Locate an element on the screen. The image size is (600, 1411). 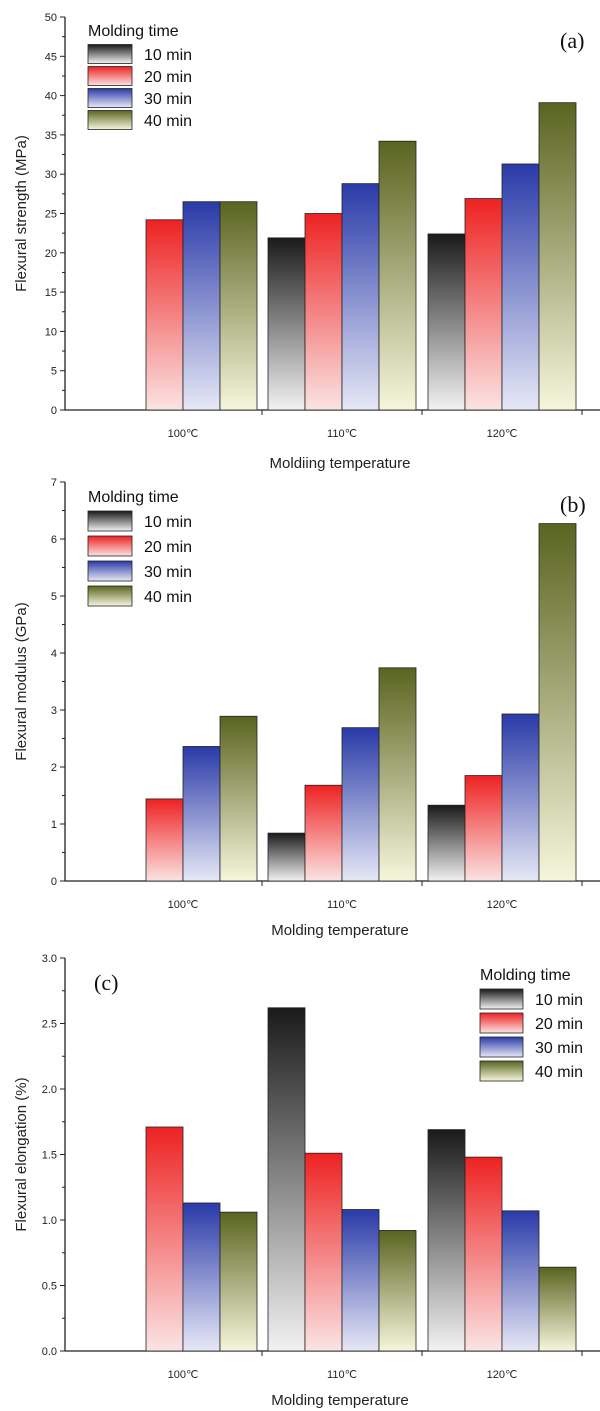
y-tick-label: 15 is located at coordinates (51, 293).